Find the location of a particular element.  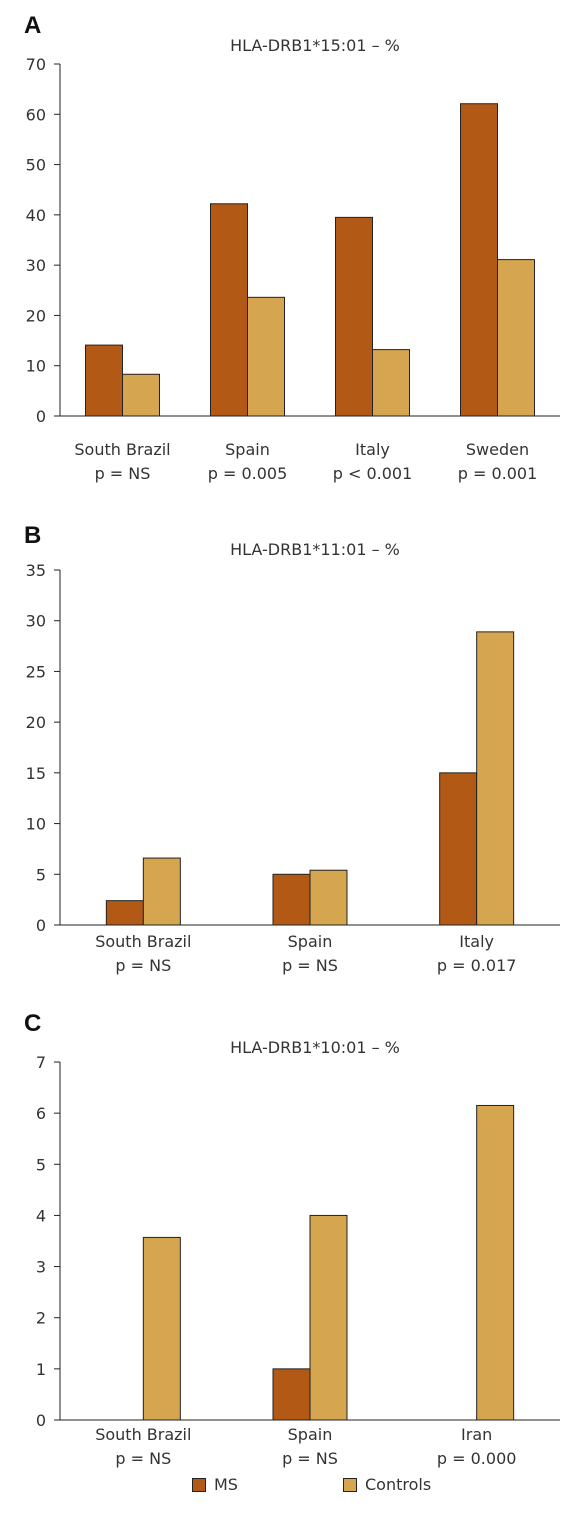

y-tick-label: 7 is located at coordinates (41, 1062).